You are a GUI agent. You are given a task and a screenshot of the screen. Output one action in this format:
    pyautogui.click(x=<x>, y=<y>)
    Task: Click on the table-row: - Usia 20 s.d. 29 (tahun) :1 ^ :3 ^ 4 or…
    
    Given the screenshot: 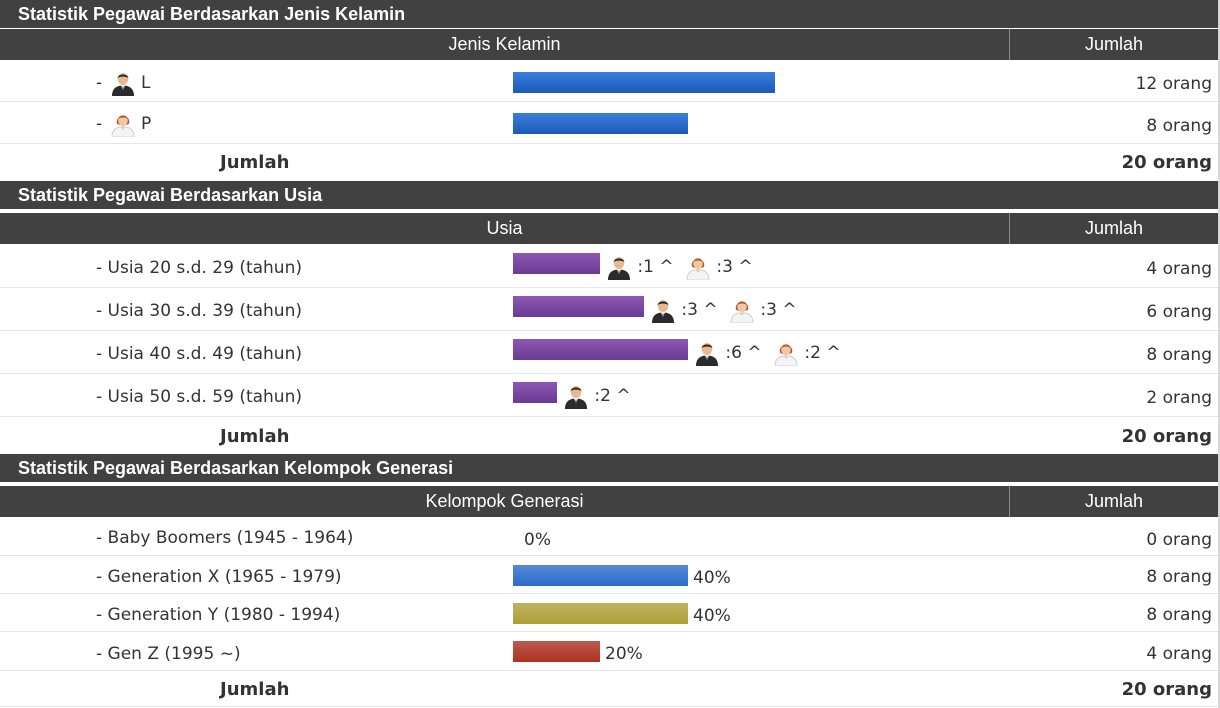 What is the action you would take?
    pyautogui.click(x=609, y=266)
    